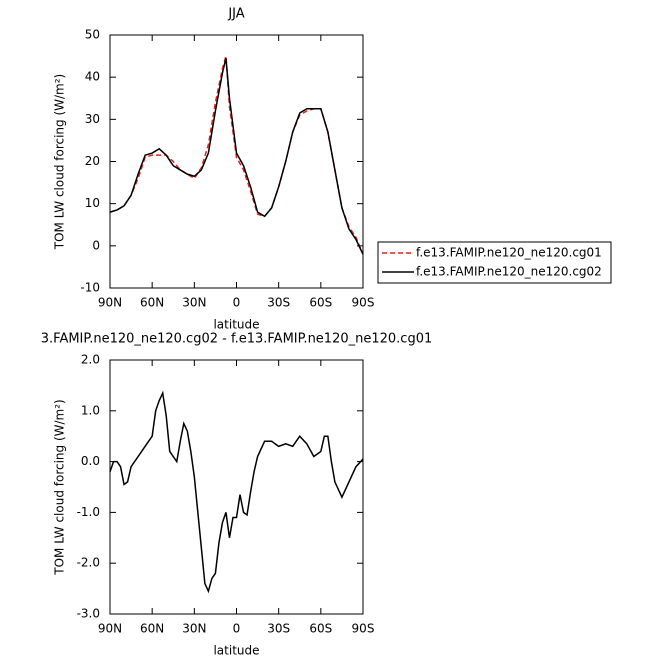  What do you see at coordinates (235, 14) in the screenshot?
I see `chart-title: JJA` at bounding box center [235, 14].